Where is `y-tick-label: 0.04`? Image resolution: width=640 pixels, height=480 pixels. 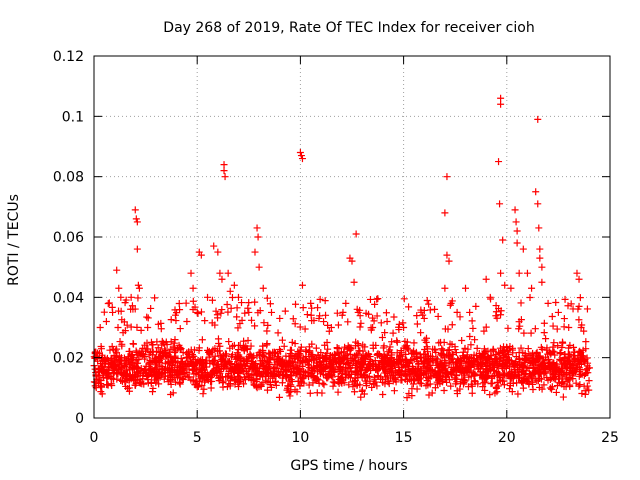 y-tick-label: 0.04 is located at coordinates (68, 298).